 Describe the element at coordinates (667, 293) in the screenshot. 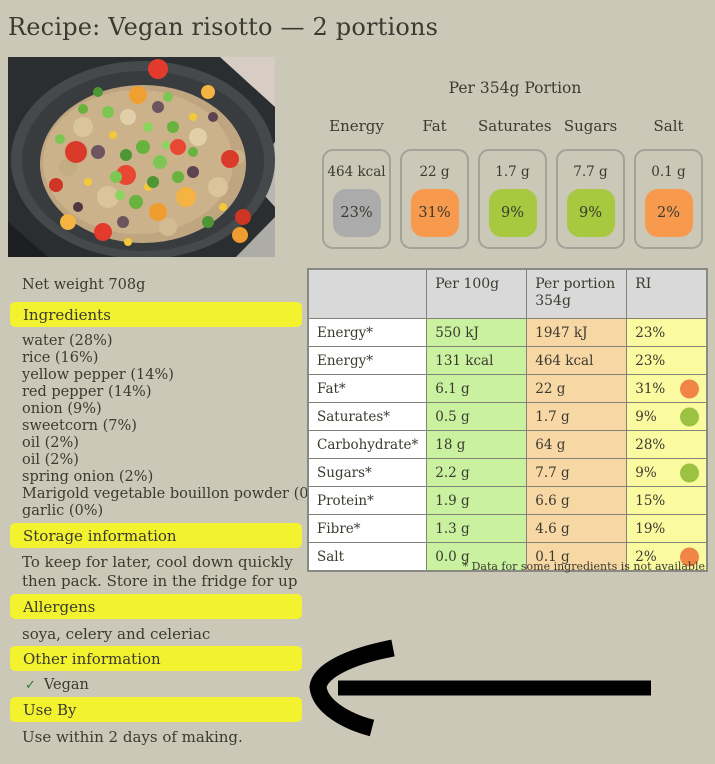

I see `header-ri: RI` at that location.